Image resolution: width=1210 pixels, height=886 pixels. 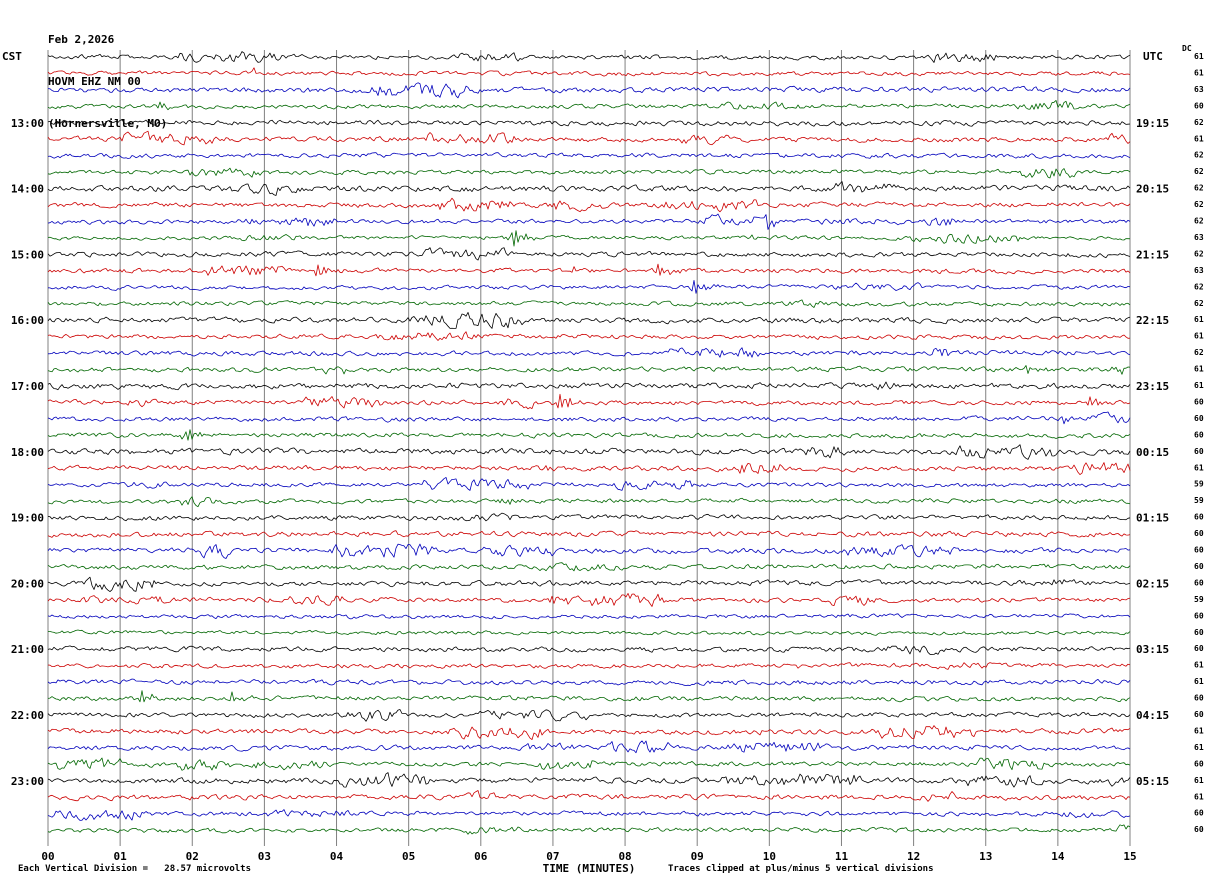 What do you see at coordinates (1058, 856) in the screenshot?
I see `x-tick-label: 14` at bounding box center [1058, 856].